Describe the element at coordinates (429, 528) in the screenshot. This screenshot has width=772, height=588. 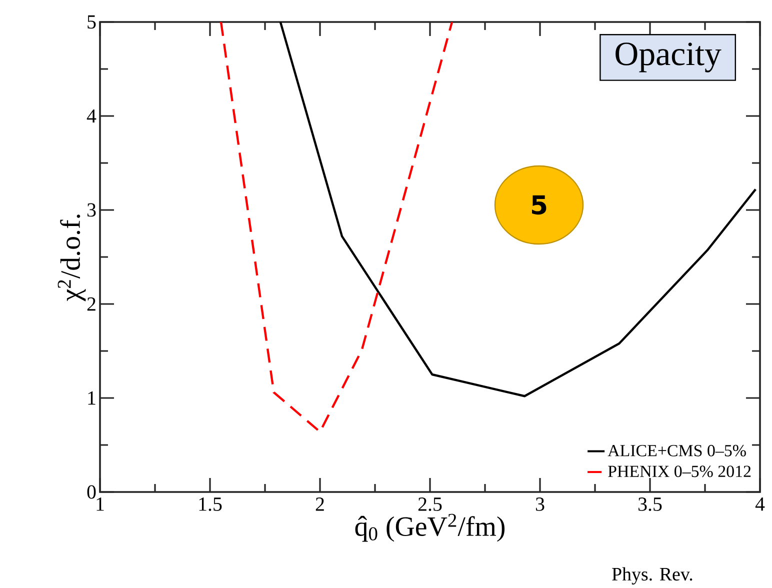
I see `x-axis-title: q̂$_{0}$ (GeV$^{2}$/fm)` at that location.